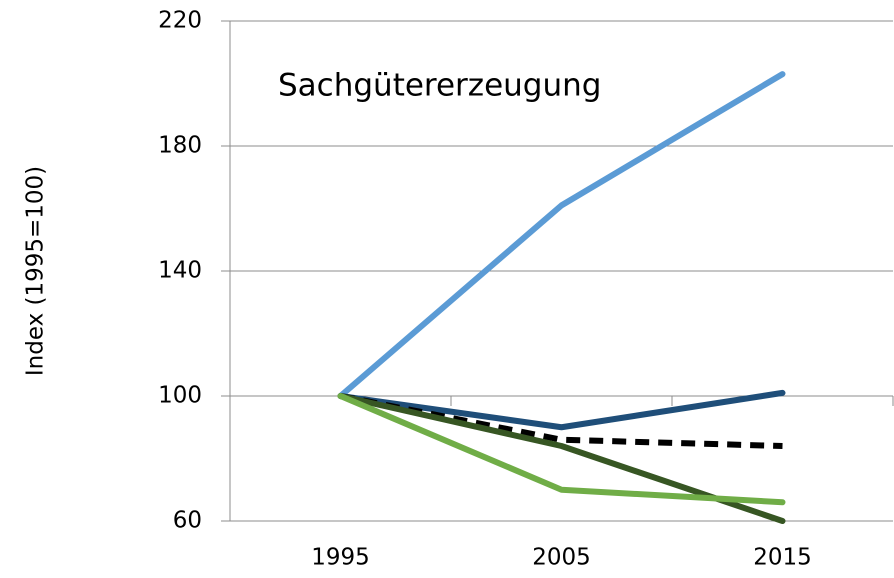 This screenshot has width=894, height=578. I want to click on x-tick-label: 2005, so click(561, 558).